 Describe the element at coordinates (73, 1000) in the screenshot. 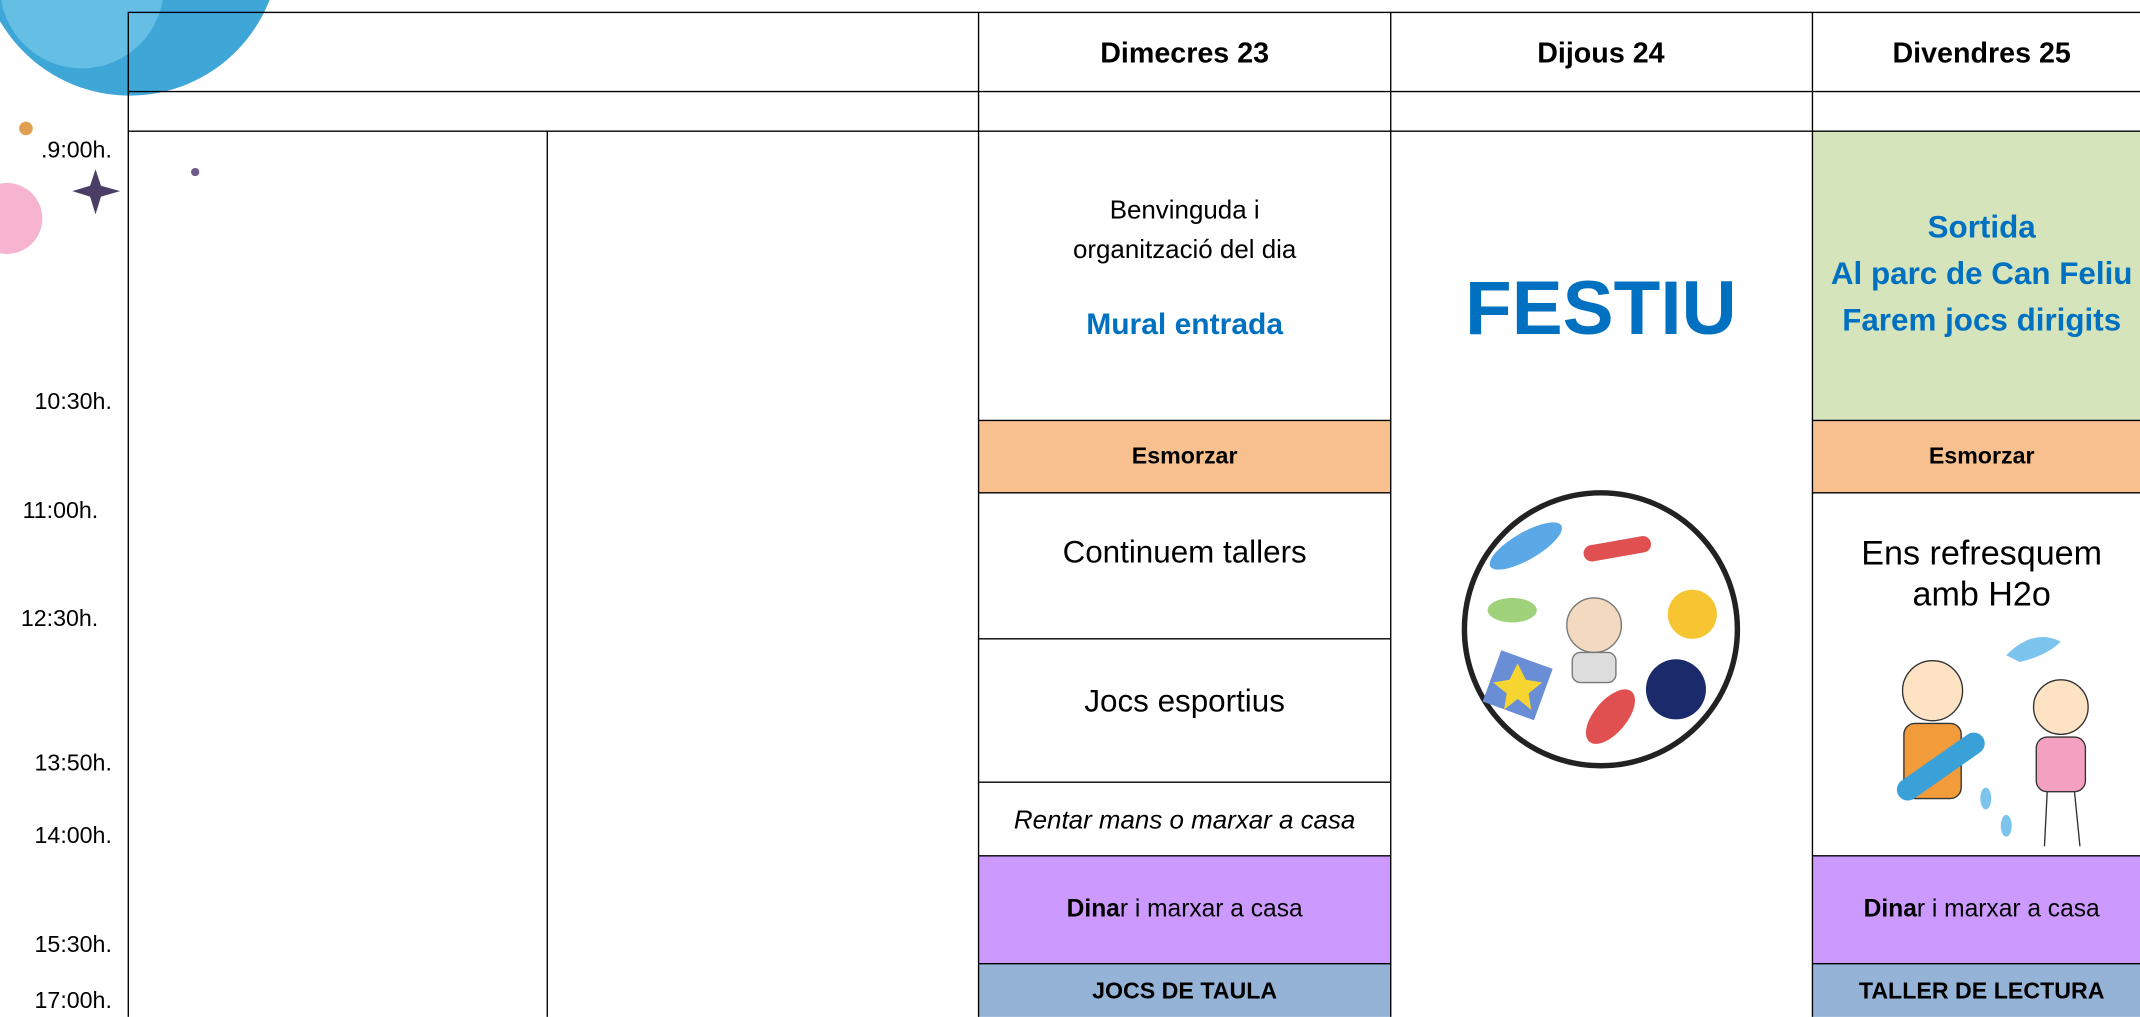

I see `time-label: 17:00h.` at that location.